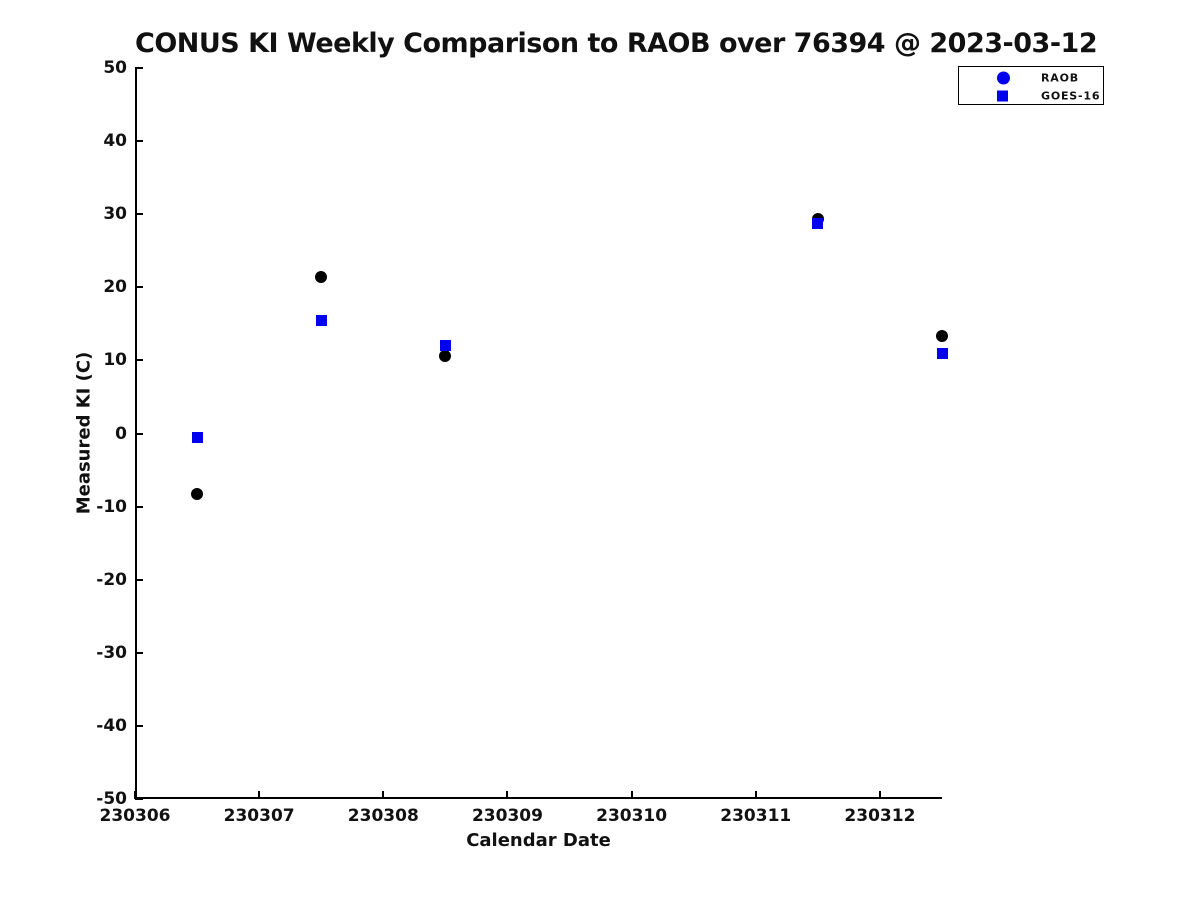 The height and width of the screenshot is (900, 1200). What do you see at coordinates (538, 840) in the screenshot?
I see `x-axis-label: Calendar Date` at bounding box center [538, 840].